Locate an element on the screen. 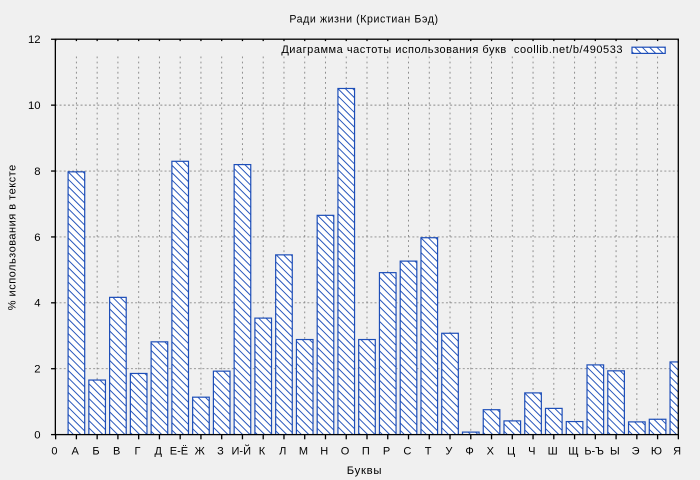 This screenshot has width=700, height=480. svg-text: Т is located at coordinates (428, 452).